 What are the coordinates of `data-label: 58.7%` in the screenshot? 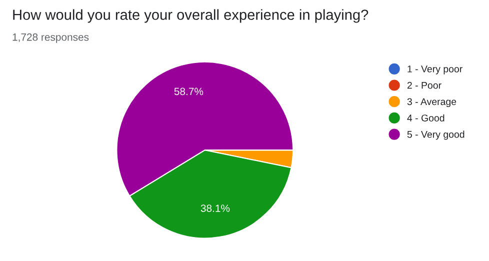 It's located at (189, 92).